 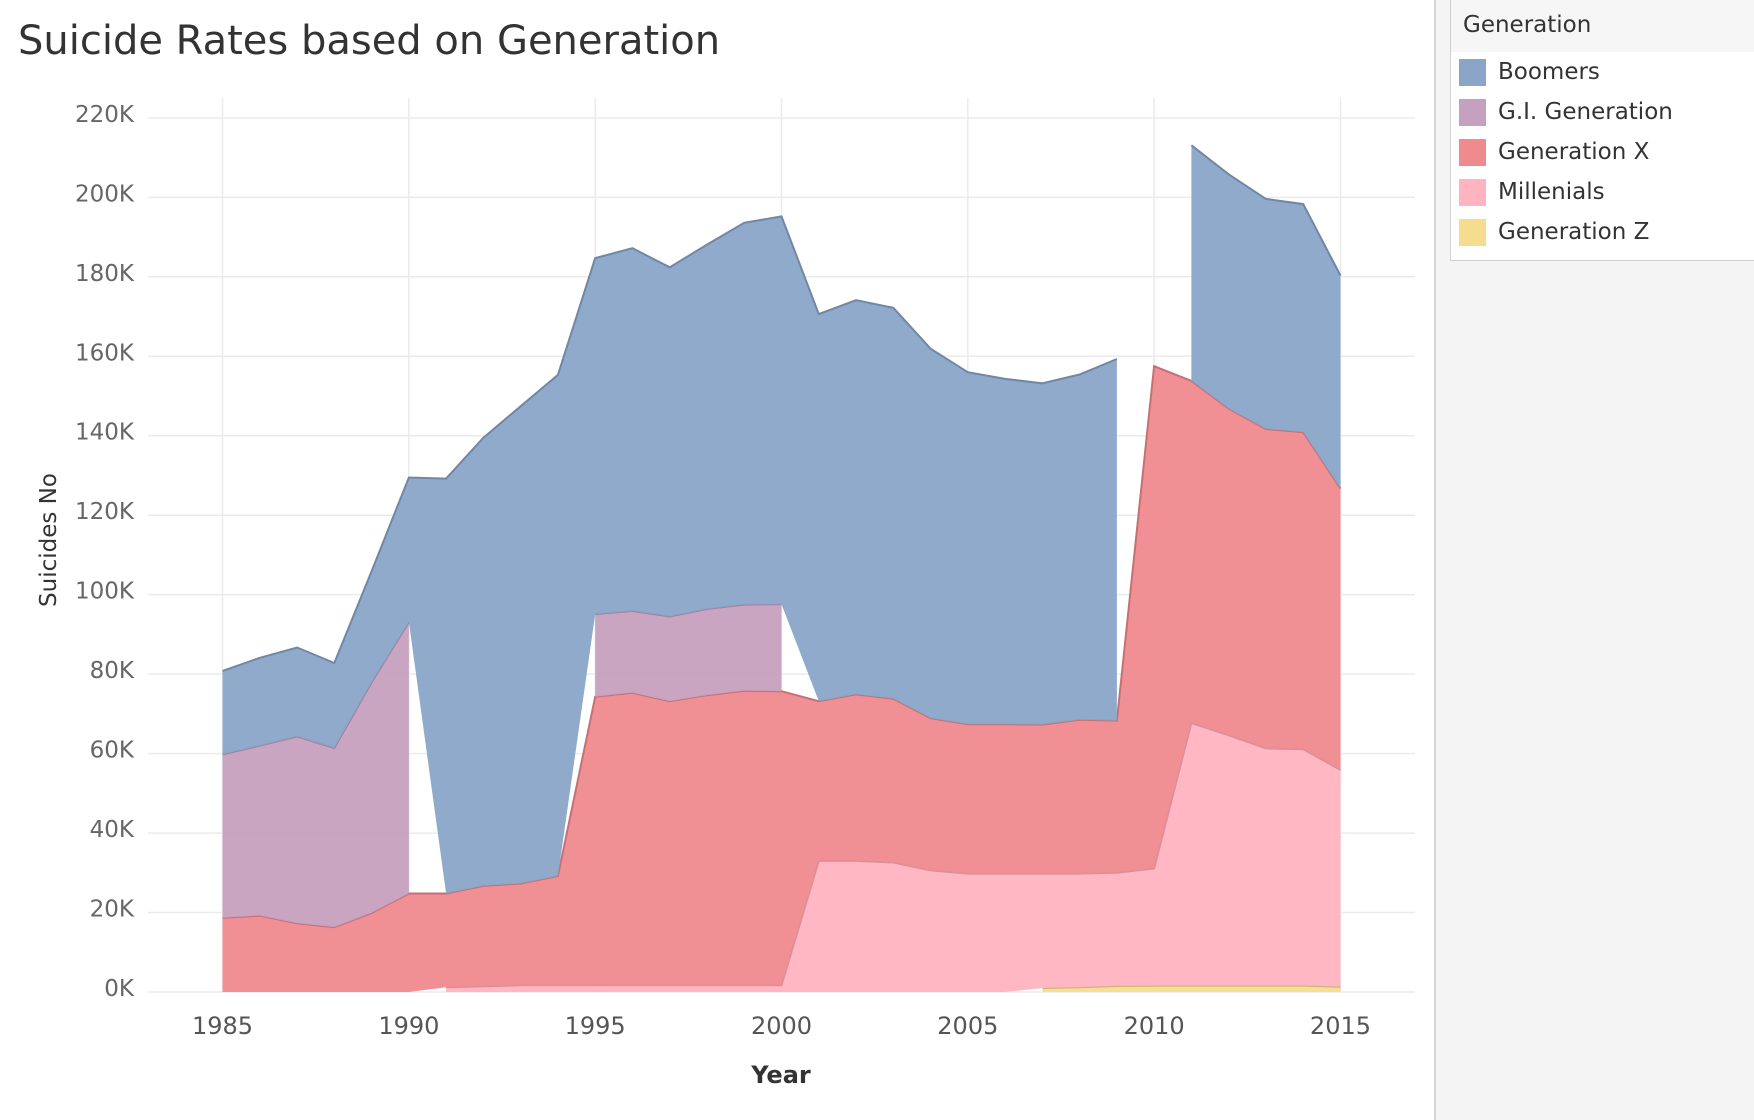 I want to click on area-generation-z, so click(x=1191, y=988).